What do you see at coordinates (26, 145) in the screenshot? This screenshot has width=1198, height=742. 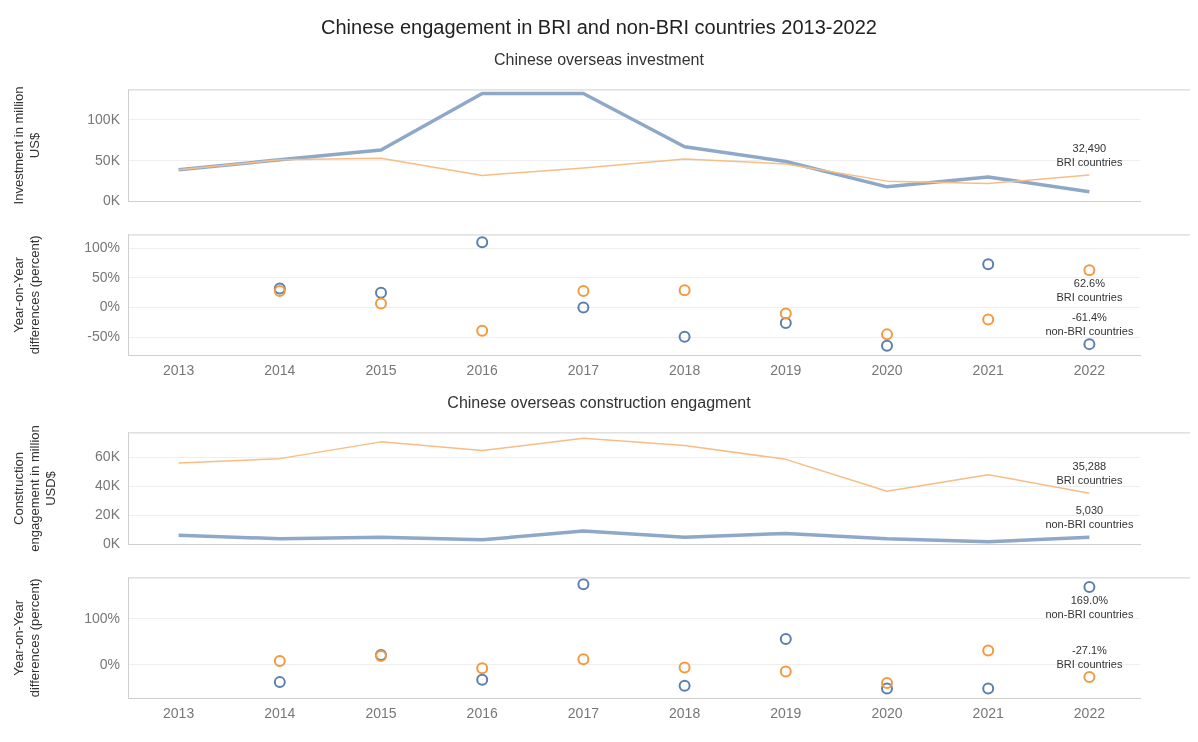 I see `y-axis-title: Investment in million US$` at bounding box center [26, 145].